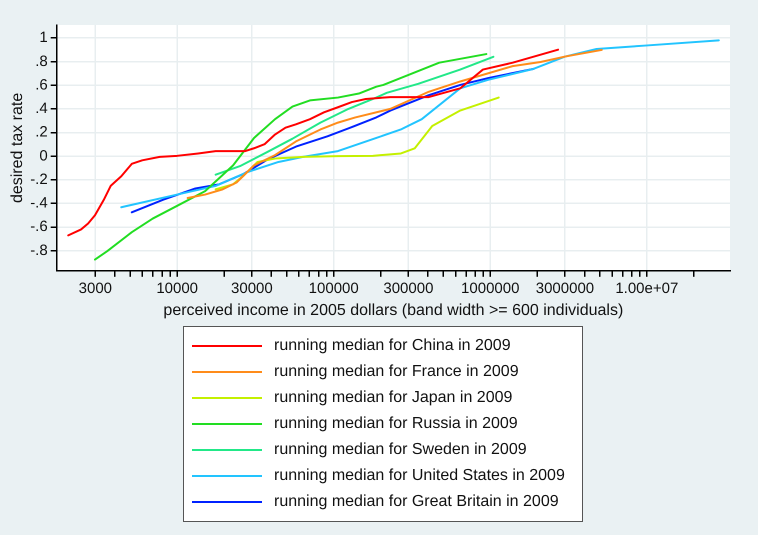  Describe the element at coordinates (39, 179) in the screenshot. I see `y-tick-label: -.2` at that location.